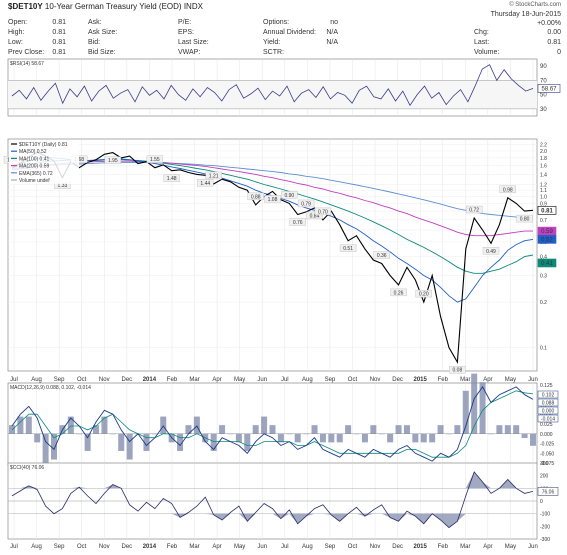 This screenshot has width=567, height=555. Describe the element at coordinates (193, 42) in the screenshot. I see `quote-label: Last Size:` at that location.